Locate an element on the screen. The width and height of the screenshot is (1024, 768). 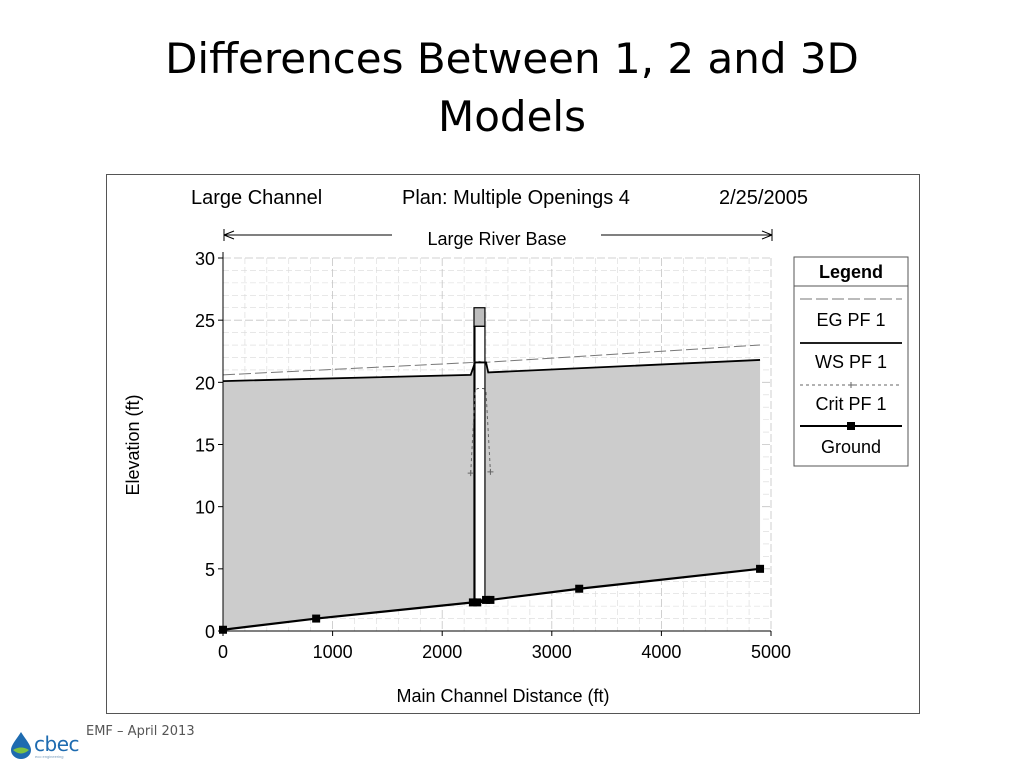
y-tick-label: 5 is located at coordinates (210, 570).